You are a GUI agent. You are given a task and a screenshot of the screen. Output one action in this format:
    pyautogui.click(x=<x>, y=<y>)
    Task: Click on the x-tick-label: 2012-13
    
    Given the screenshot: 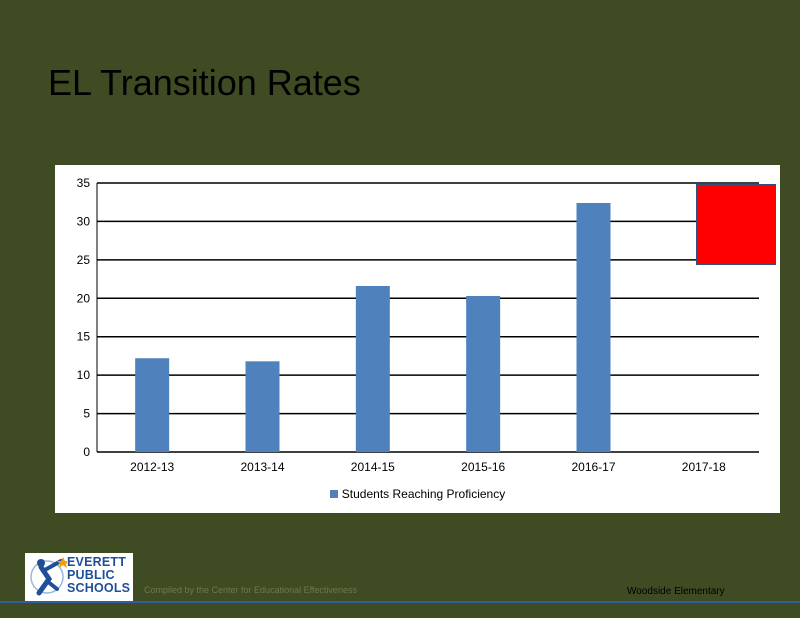 What is the action you would take?
    pyautogui.click(x=152, y=467)
    